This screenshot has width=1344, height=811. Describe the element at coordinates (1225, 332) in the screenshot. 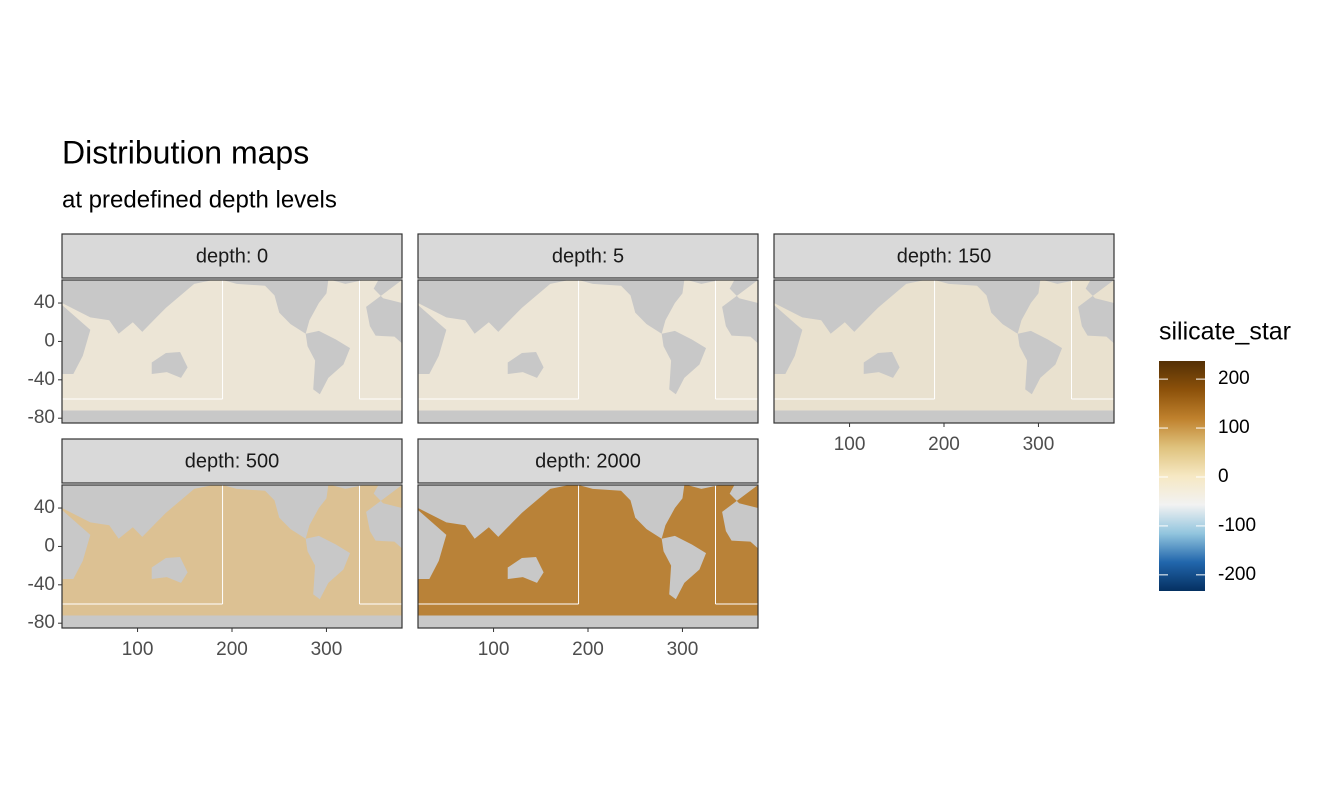

I see `legend-title: silicate_star` at that location.